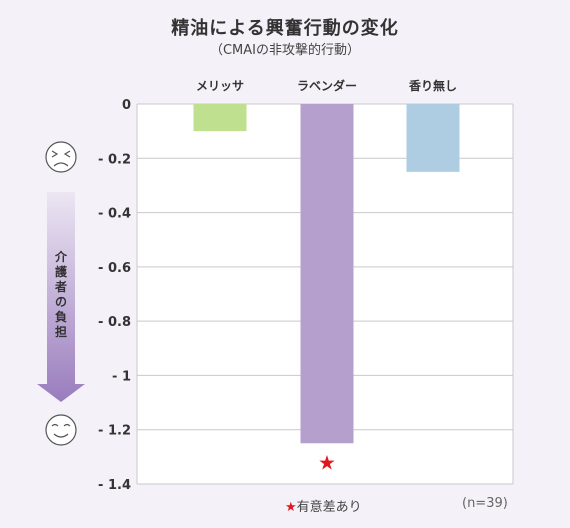  Describe the element at coordinates (121, 376) in the screenshot. I see `y-tick-label: - 1` at that location.